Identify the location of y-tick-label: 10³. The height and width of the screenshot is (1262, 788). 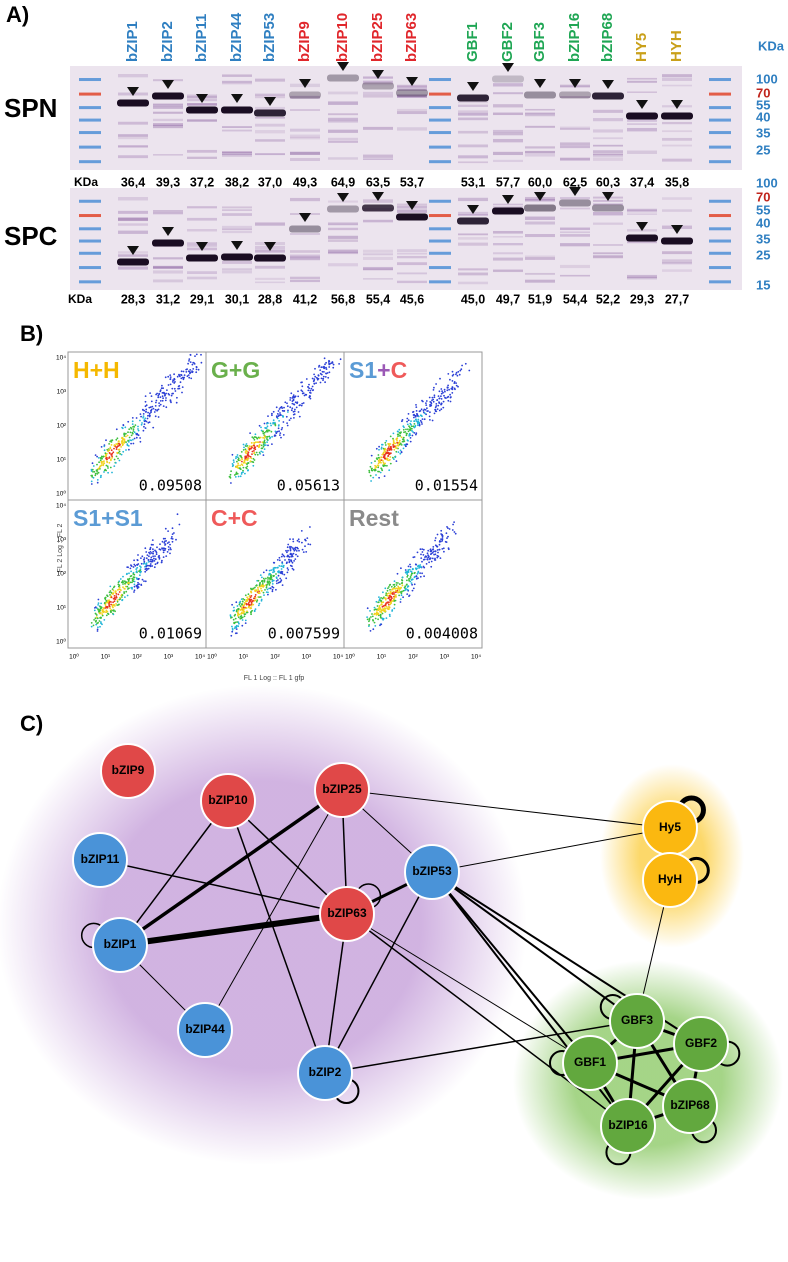
(62, 392).